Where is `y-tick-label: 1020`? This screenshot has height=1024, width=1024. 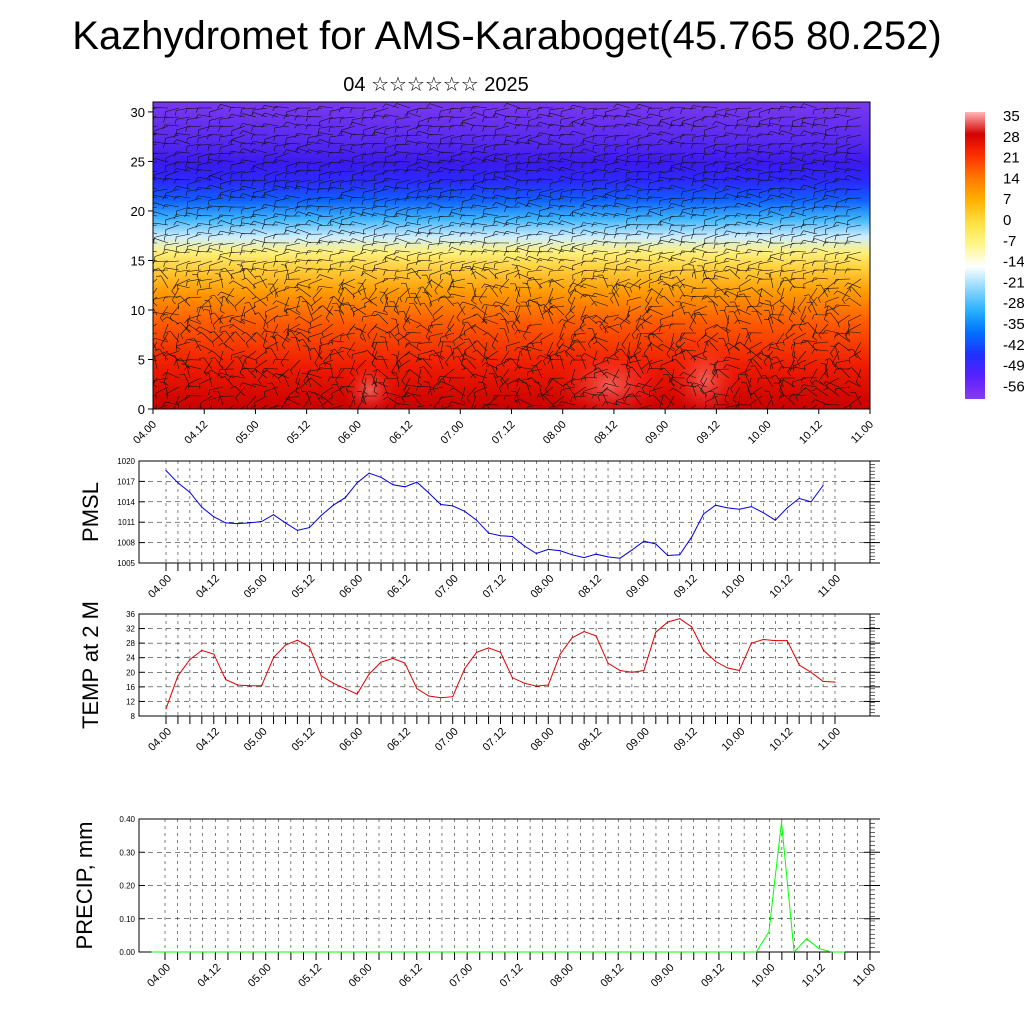 y-tick-label: 1020 is located at coordinates (126, 461).